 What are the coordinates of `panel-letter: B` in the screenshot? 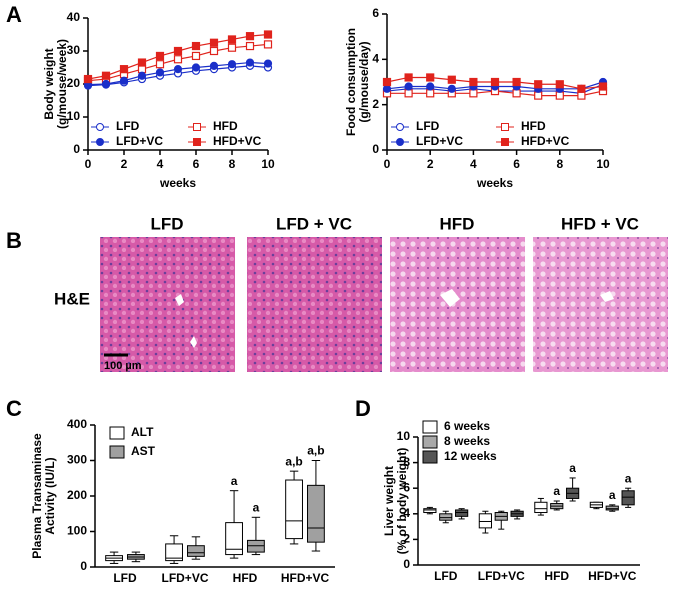 It's located at (14, 240).